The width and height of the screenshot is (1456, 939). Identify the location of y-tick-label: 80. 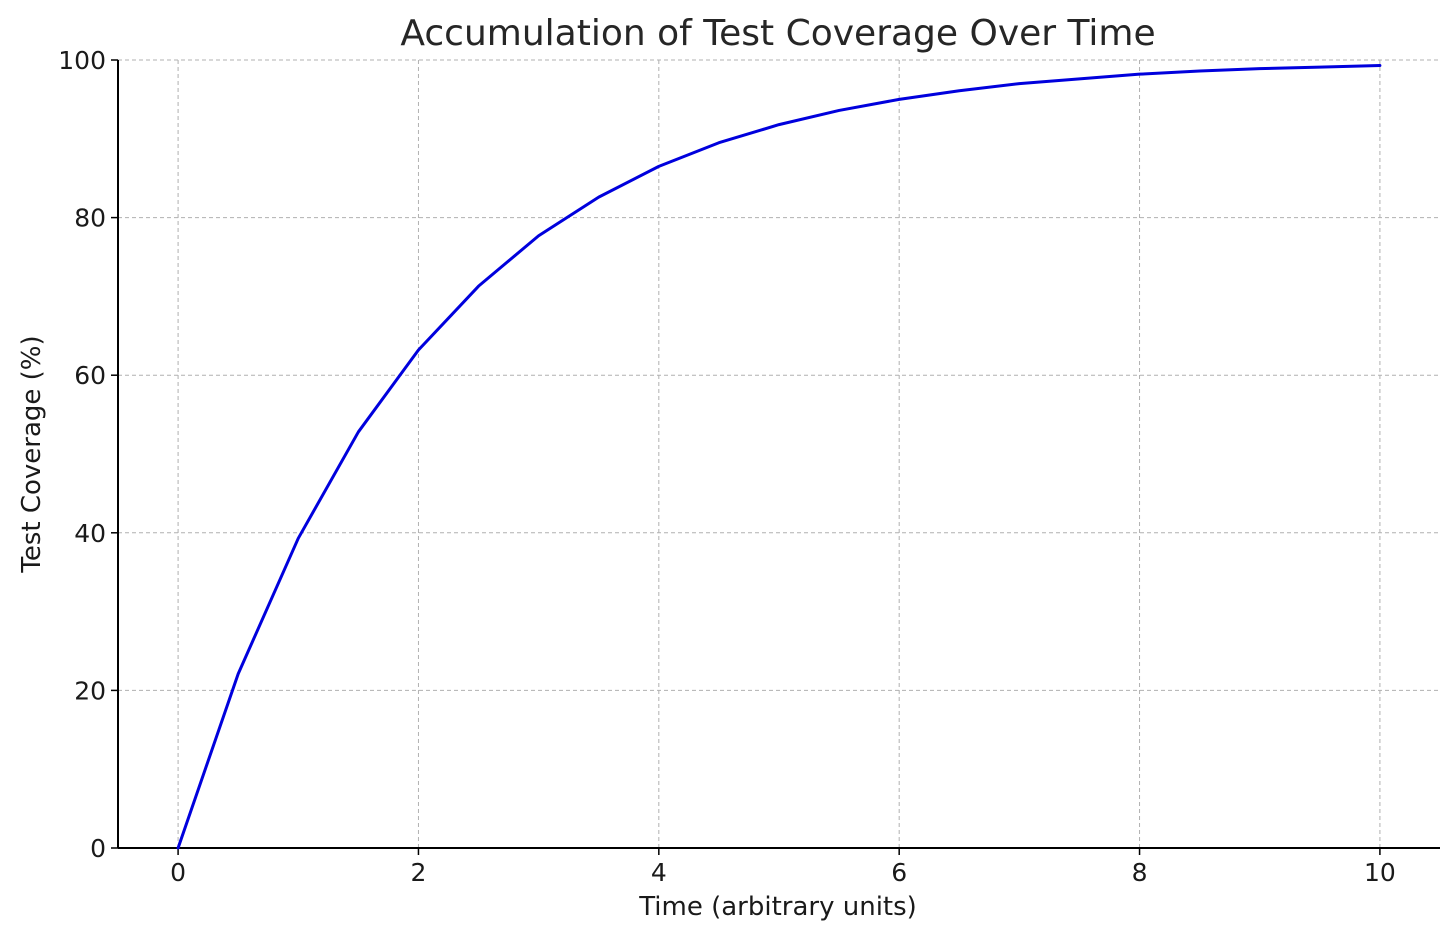
(90, 218).